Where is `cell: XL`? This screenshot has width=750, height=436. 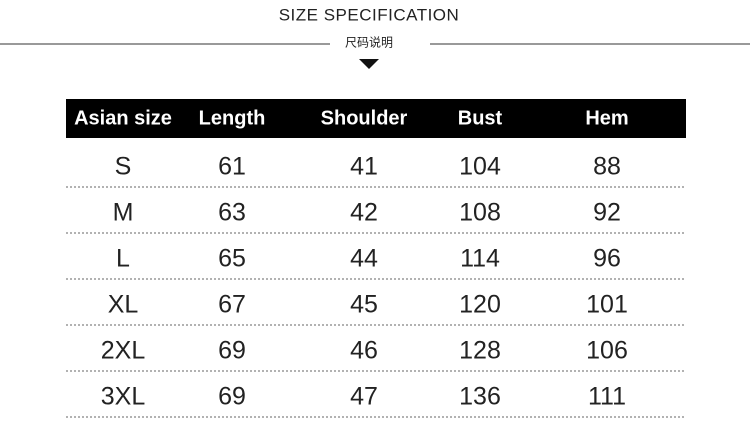 cell: XL is located at coordinates (123, 305).